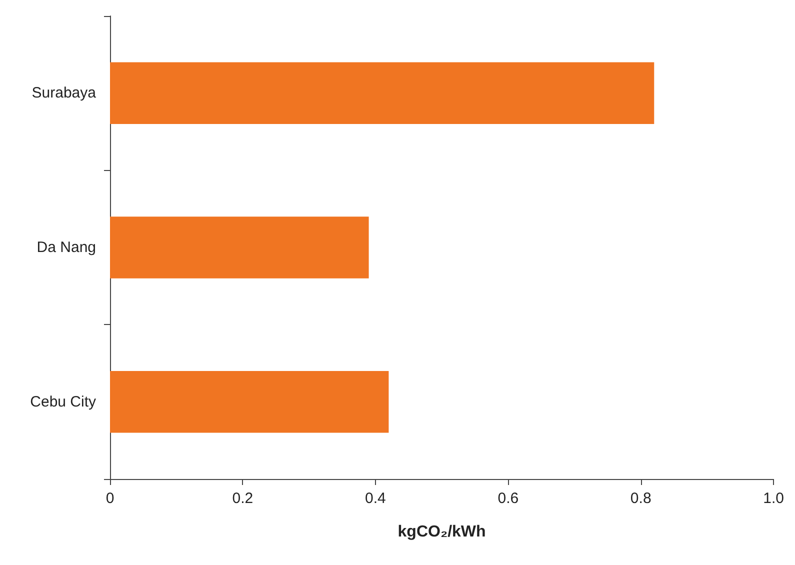 Image resolution: width=795 pixels, height=565 pixels. I want to click on x-tick-label: 0.2, so click(243, 498).